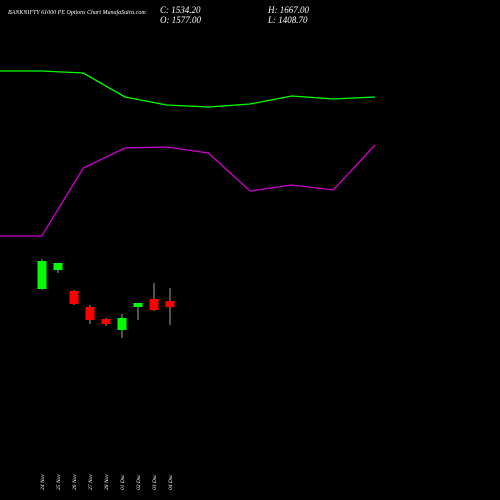 The height and width of the screenshot is (500, 500). Describe the element at coordinates (288, 10) in the screenshot. I see `high-label: H: 1667.00` at that location.